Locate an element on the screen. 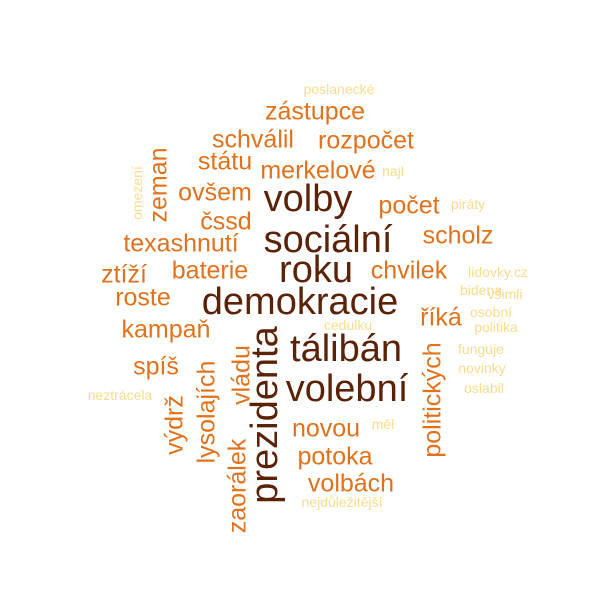 This screenshot has width=600, height=600. cloud-word: poslanecké is located at coordinates (339, 89).